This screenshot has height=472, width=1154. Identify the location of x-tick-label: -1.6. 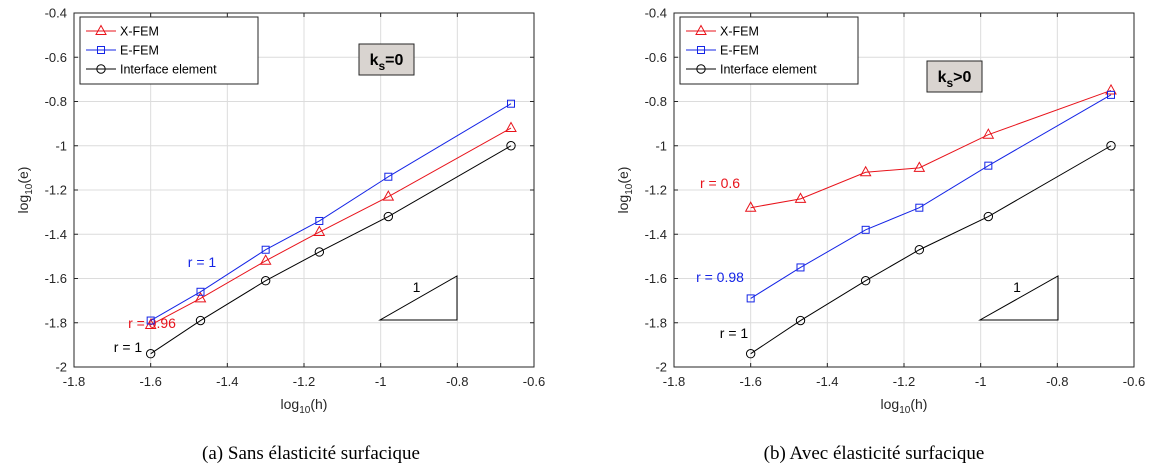
(150, 381).